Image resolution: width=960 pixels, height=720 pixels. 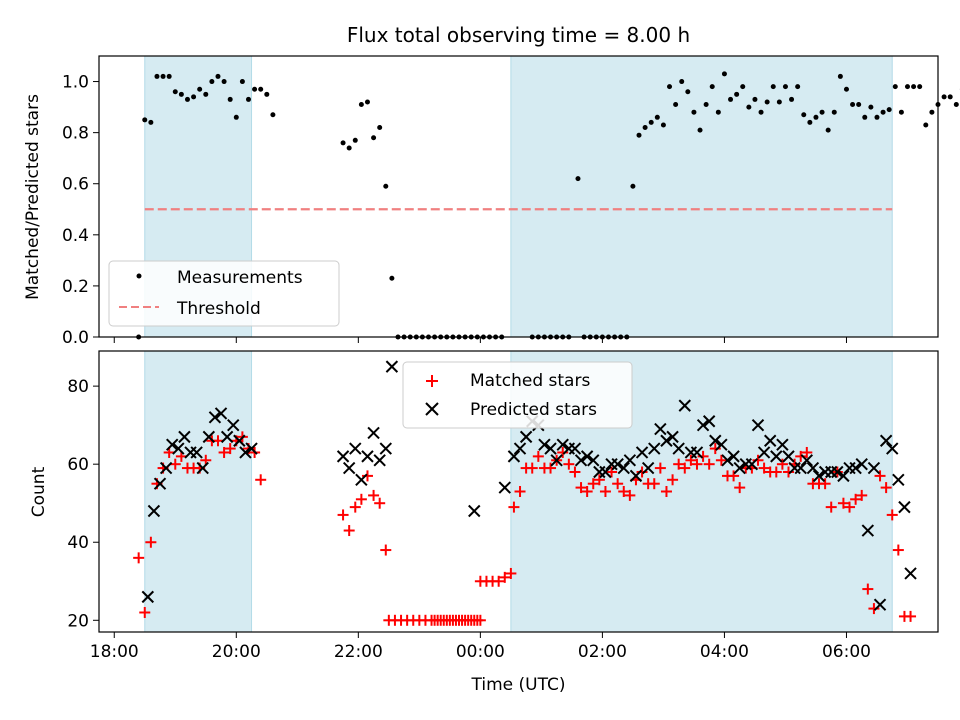 I want to click on count-legend-box, so click(x=517, y=395).